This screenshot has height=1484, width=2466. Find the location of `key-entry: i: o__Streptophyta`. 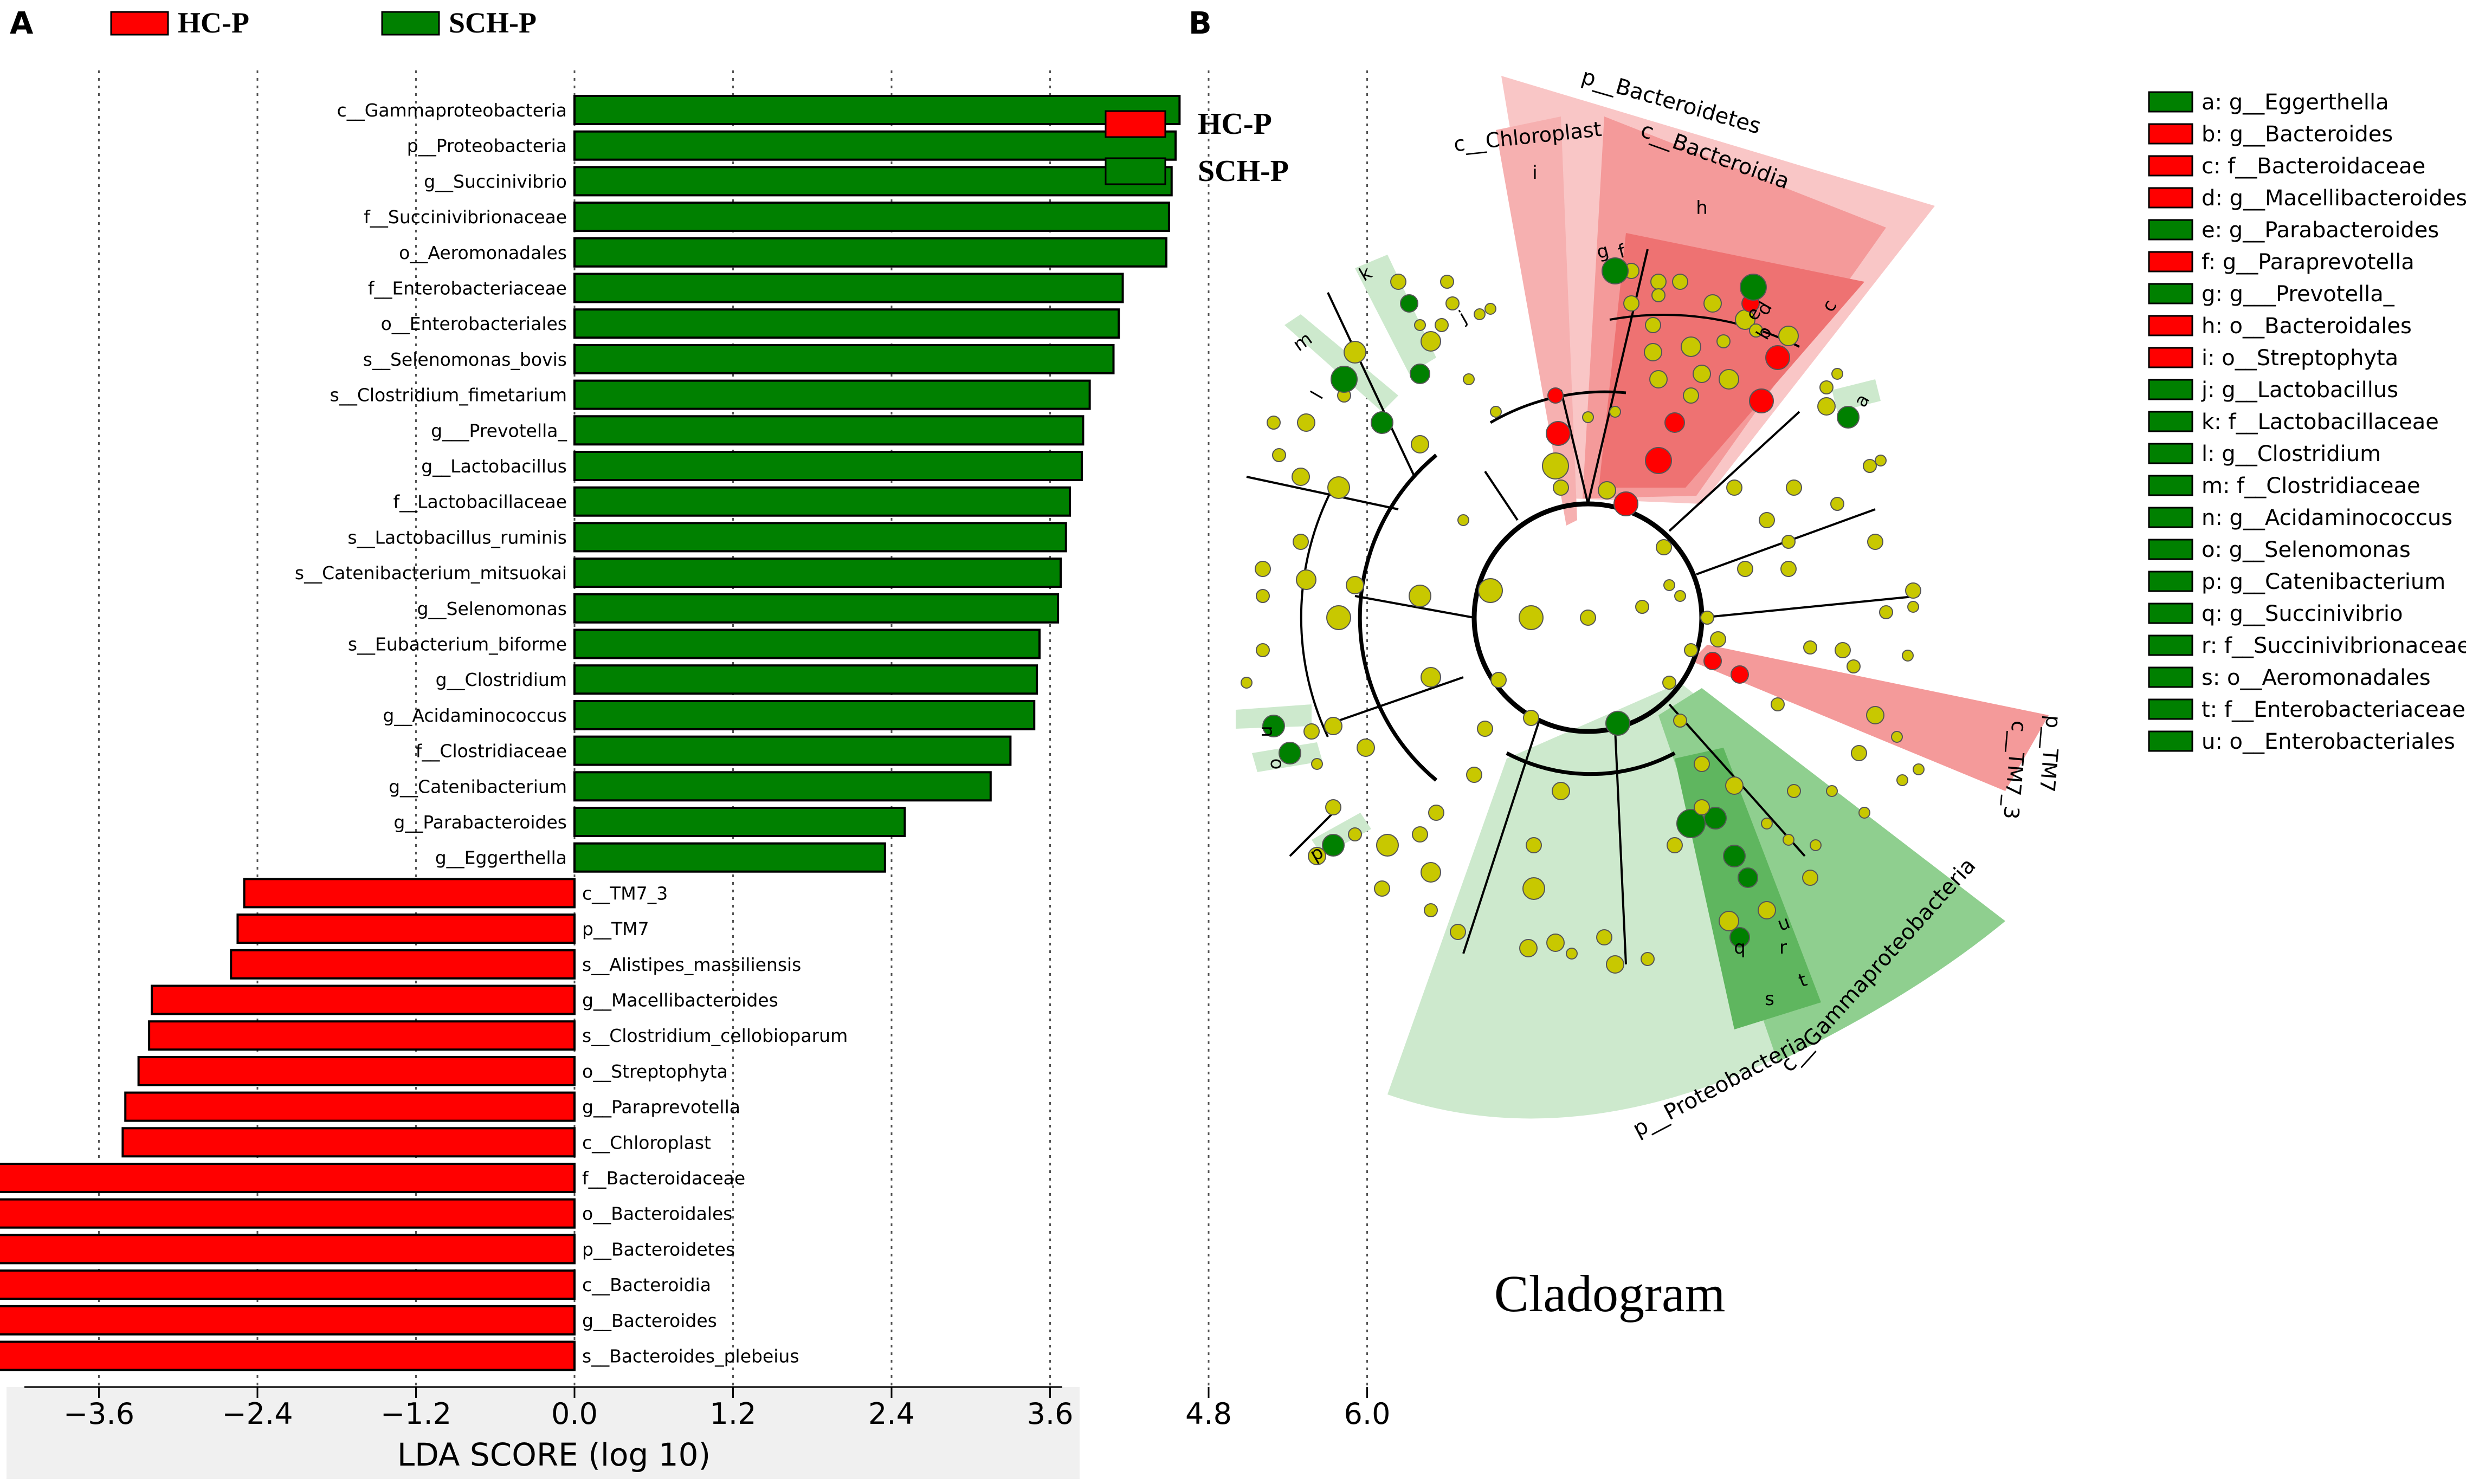

key-entry: i: o__Streptophyta is located at coordinates (2300, 359).